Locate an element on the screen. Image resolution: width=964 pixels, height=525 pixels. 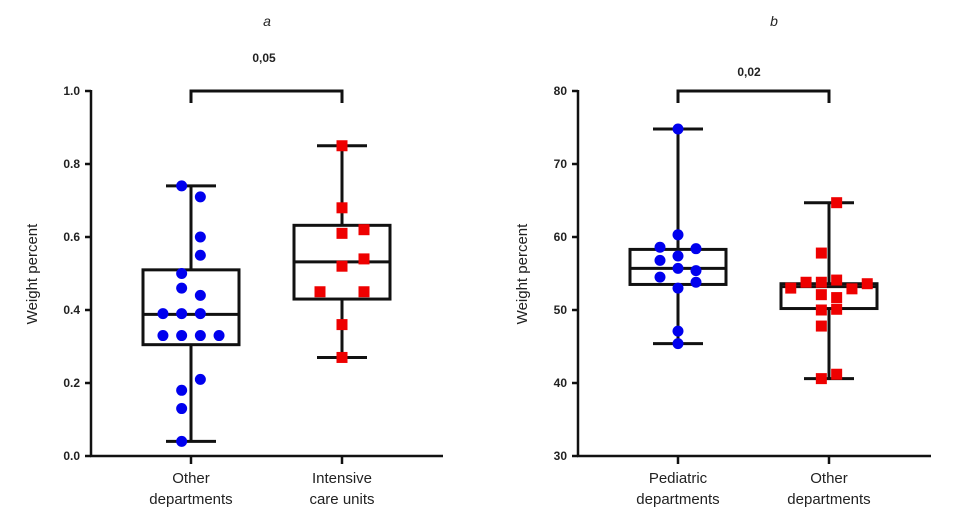
y-tick-label: 40 is located at coordinates (561, 383).